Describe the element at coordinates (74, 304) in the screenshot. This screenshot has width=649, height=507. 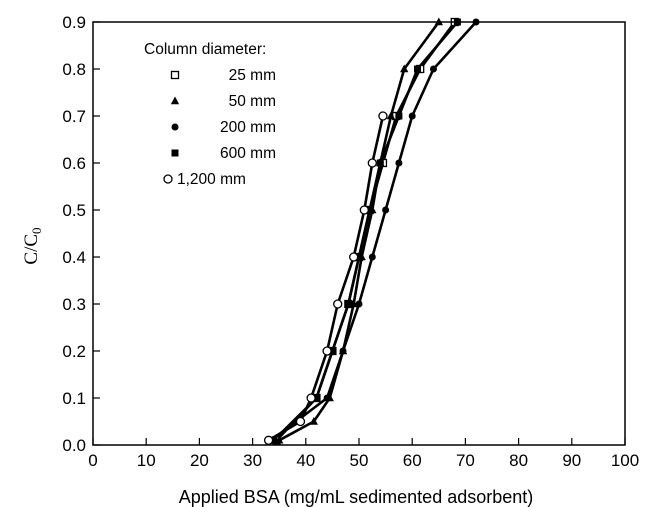
I see `y-tick-label: 0.3` at that location.